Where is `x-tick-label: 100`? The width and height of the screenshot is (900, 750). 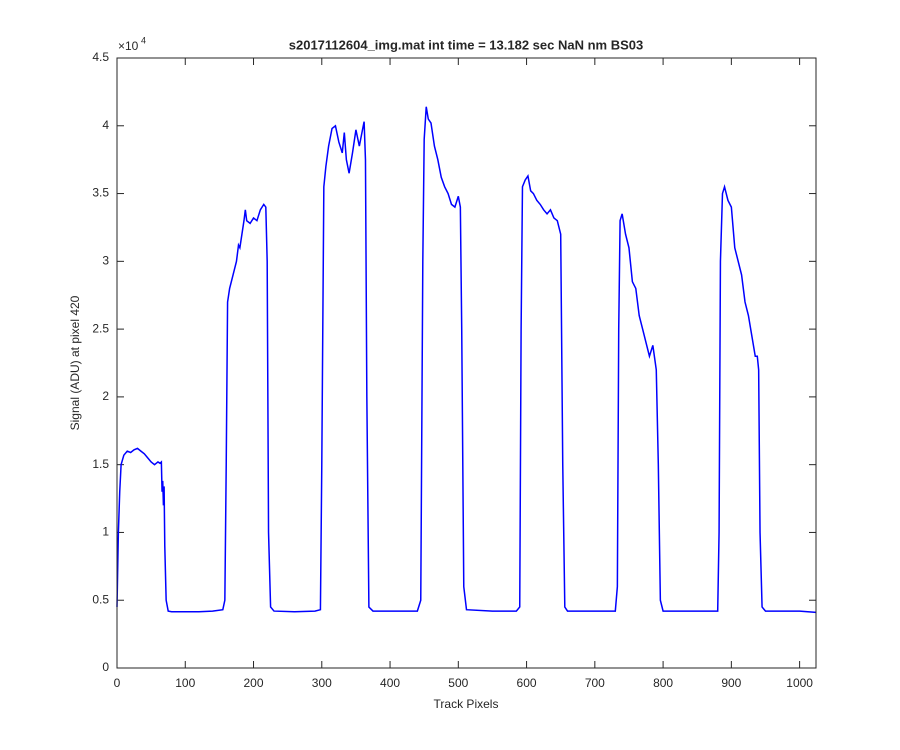 x-tick-label: 100 is located at coordinates (185, 683).